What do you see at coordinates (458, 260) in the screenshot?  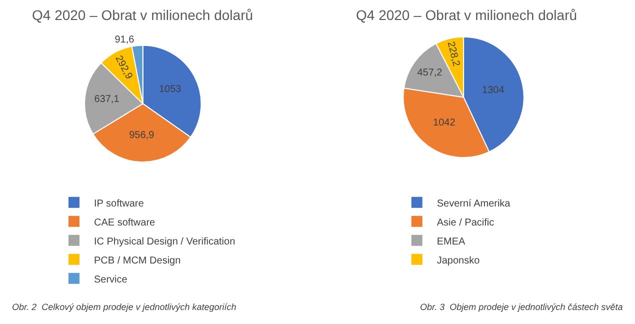 I see `legend-label: Japonsko` at bounding box center [458, 260].